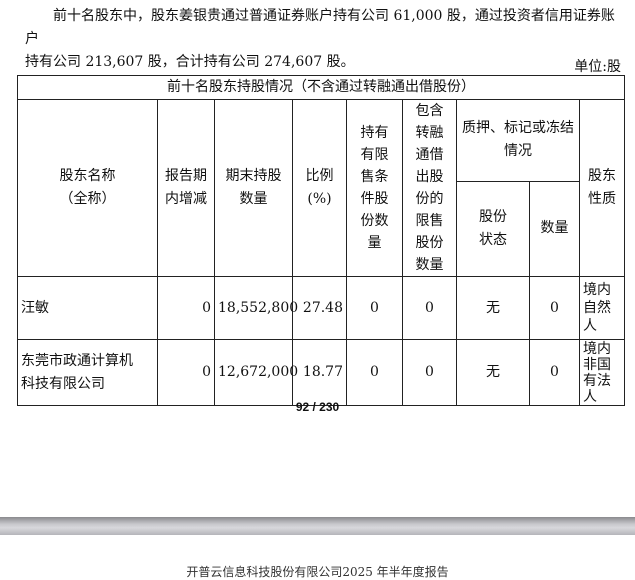 Image resolution: width=635 pixels, height=580 pixels. Describe the element at coordinates (429, 188) in the screenshot. I see `header-lent: 包含转融通借出股份的限售股份数量` at that location.